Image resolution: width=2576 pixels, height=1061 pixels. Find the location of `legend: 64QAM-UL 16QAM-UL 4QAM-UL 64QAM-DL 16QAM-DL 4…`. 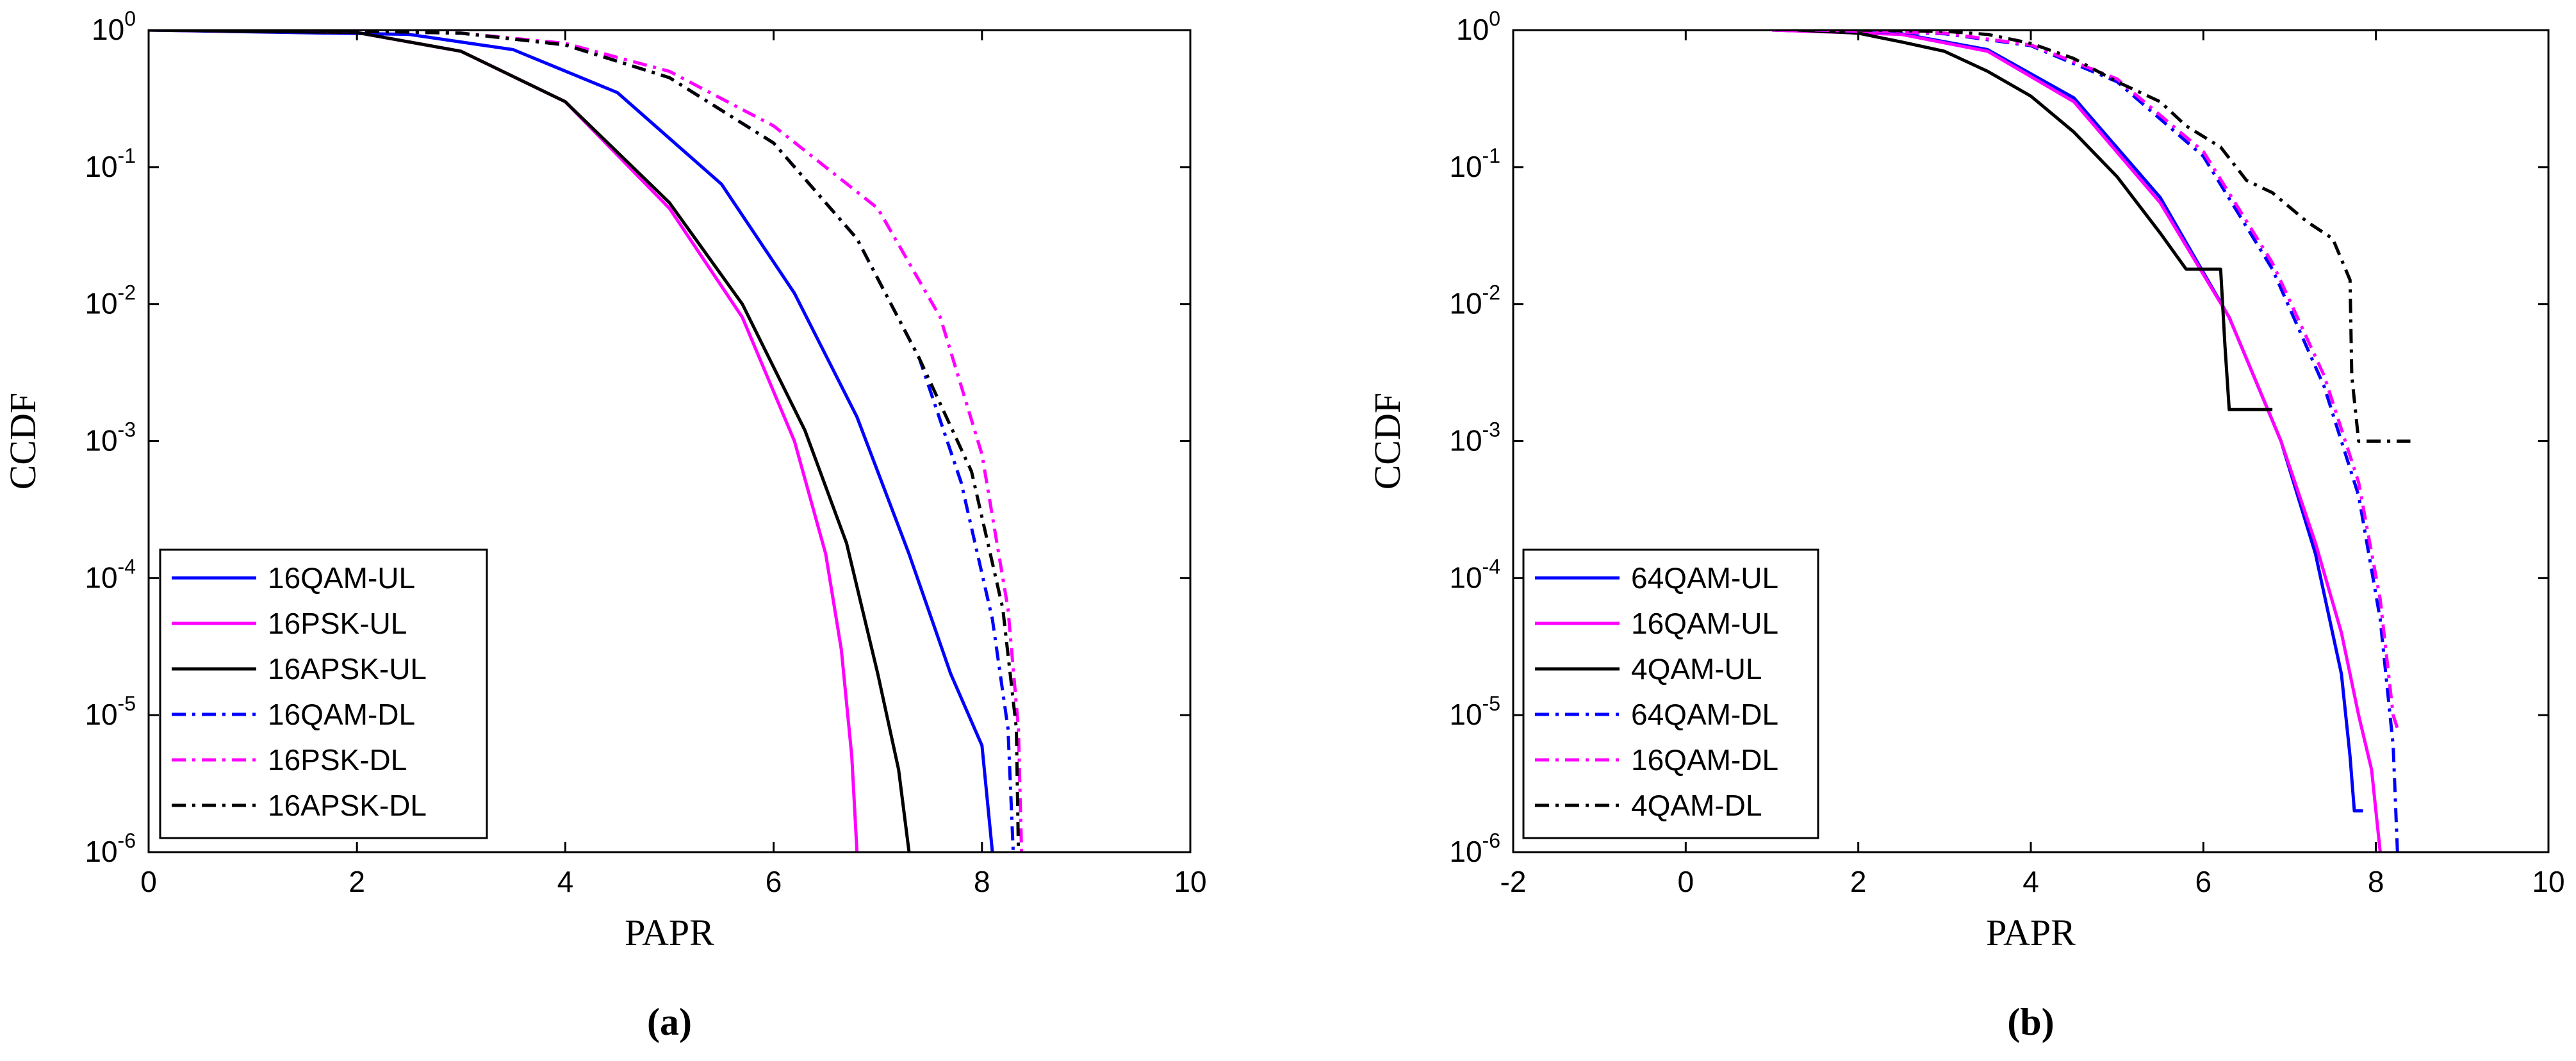

legend: 64QAM-UL 16QAM-UL 4QAM-UL 64QAM-DL 16QAM-DL 4… is located at coordinates (1670, 693).